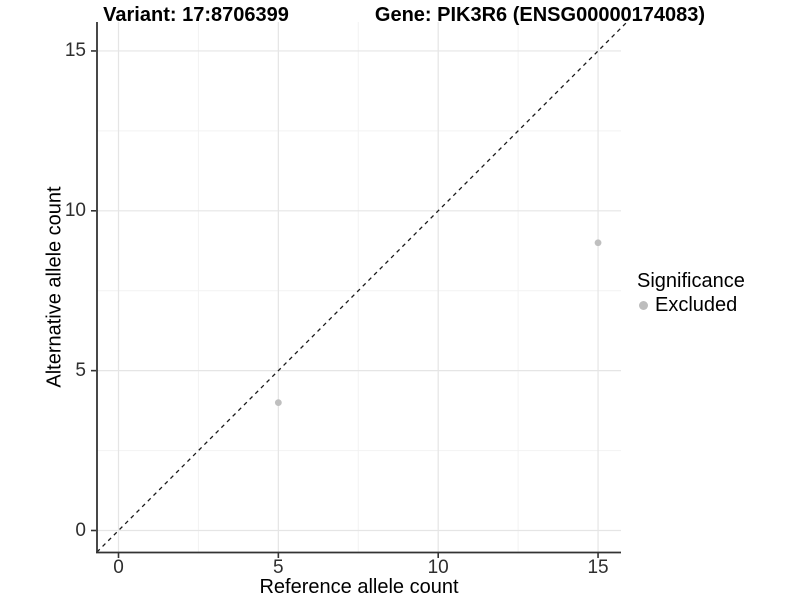 Image resolution: width=800 pixels, height=600 pixels. I want to click on x-tick-label: 10, so click(438, 567).